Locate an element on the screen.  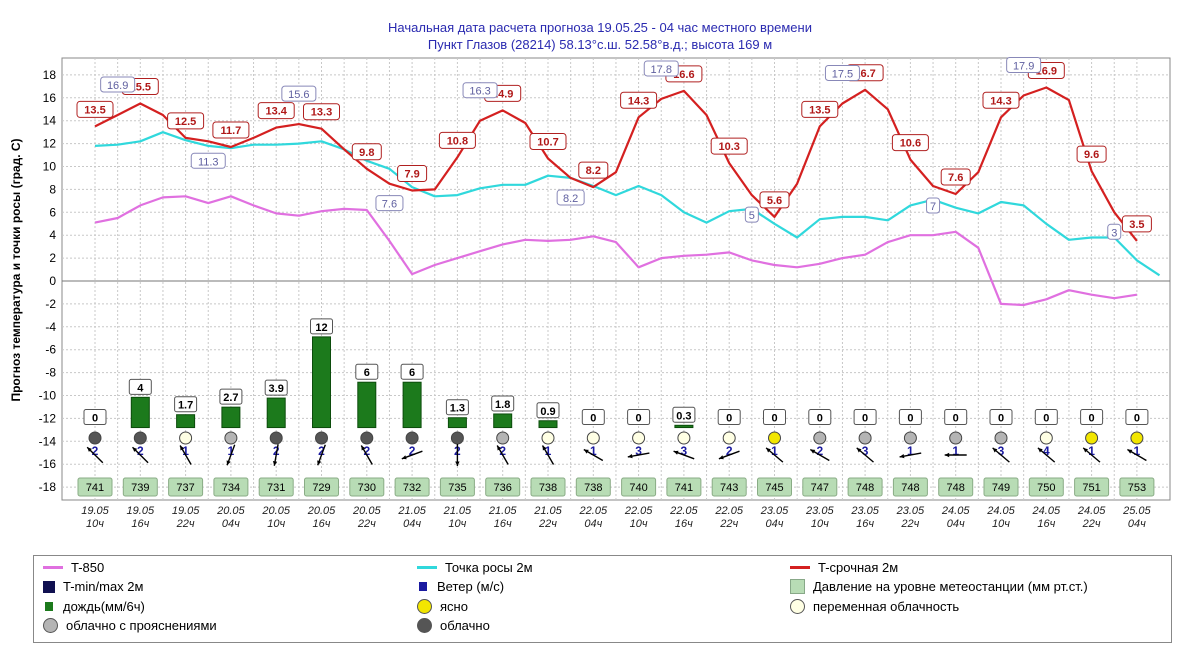
y-tick-label: 4 is located at coordinates (52, 235).